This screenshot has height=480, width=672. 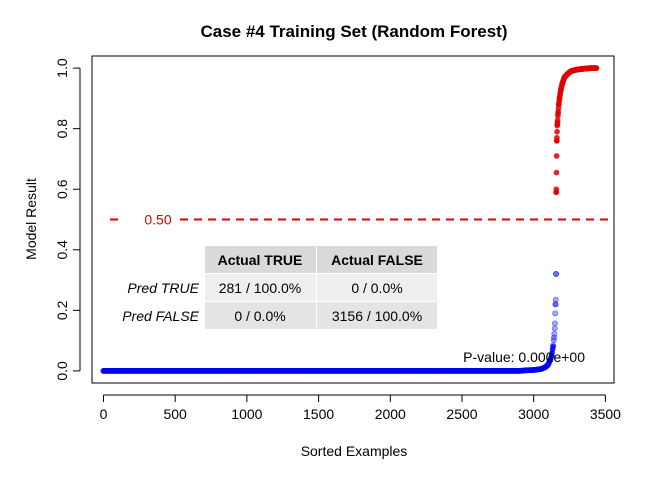 I want to click on chart-title: Case #4 Training Set (Random Forest), so click(x=353, y=31).